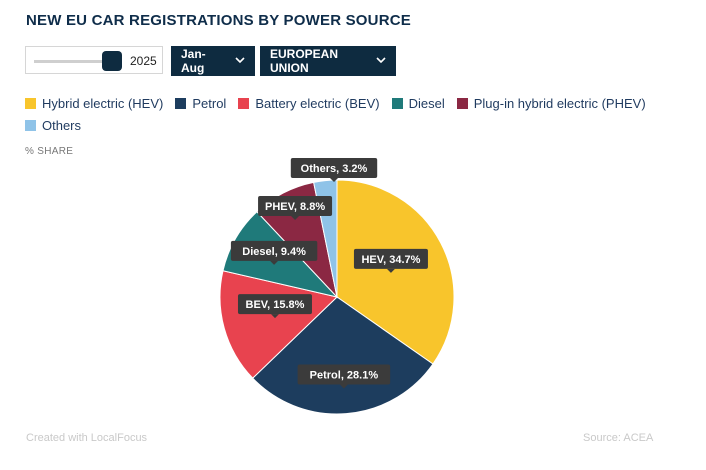 Image resolution: width=706 pixels, height=470 pixels. I want to click on slice-label-text: Diesel, 9.4%, so click(274, 252).